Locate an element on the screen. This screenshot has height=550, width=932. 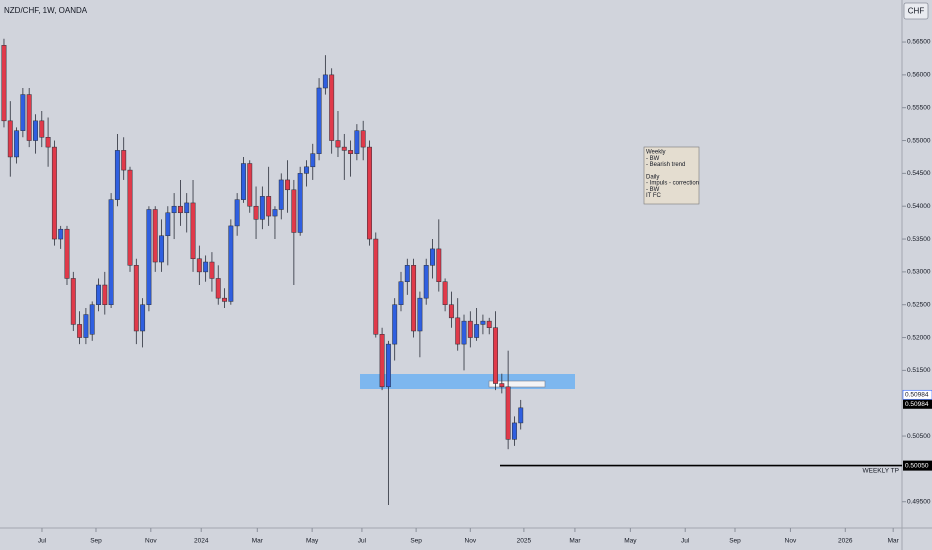
y-tick-label: 0.55500 is located at coordinates (919, 107).